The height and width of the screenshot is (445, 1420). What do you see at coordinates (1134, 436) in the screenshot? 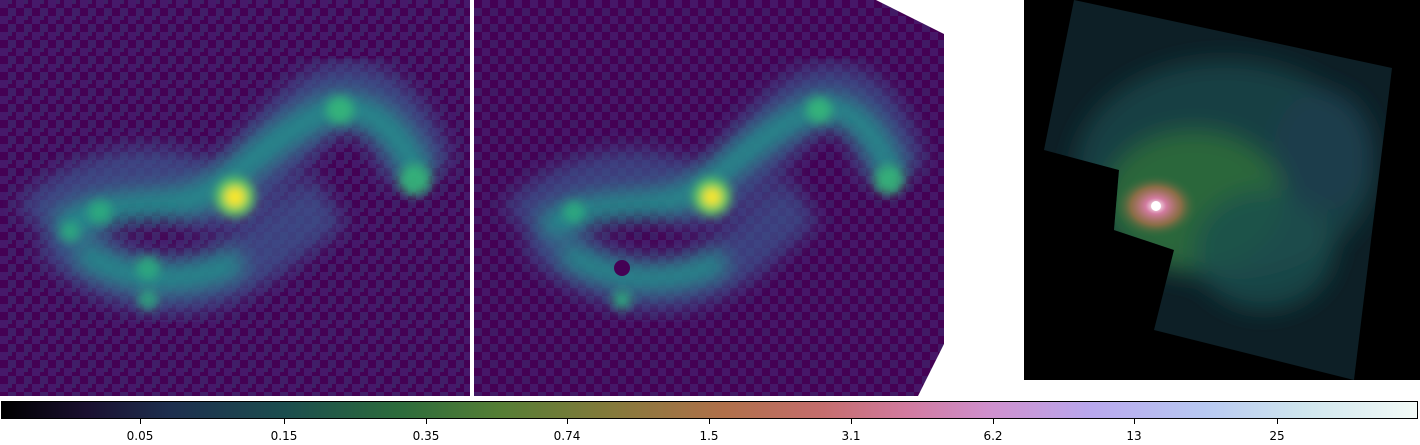
I see `colorbar-tick-label: 13` at bounding box center [1134, 436].